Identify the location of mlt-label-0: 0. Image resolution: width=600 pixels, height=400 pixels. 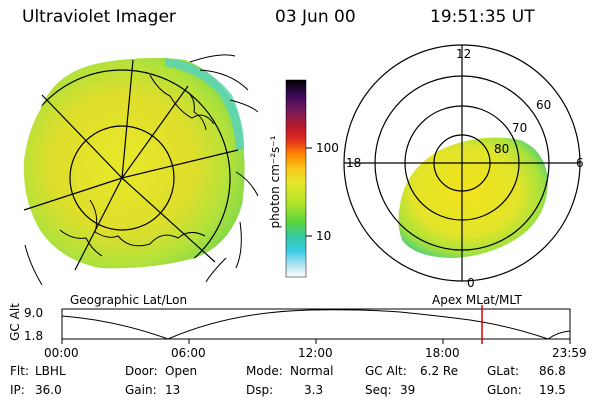
(471, 283).